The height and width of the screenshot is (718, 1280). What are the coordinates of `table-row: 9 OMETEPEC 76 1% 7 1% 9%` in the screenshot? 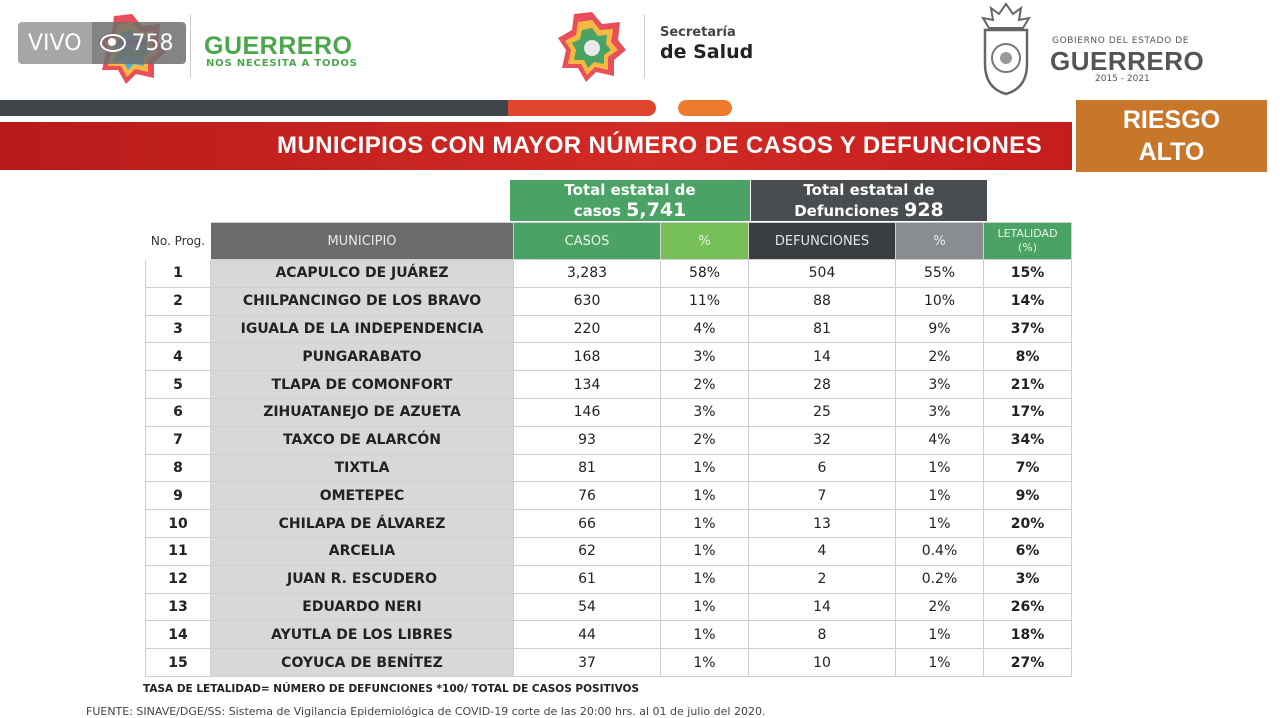 It's located at (608, 496).